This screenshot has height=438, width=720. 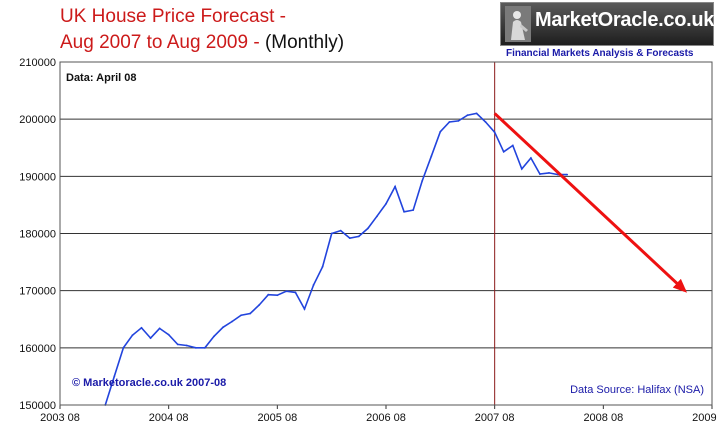 I want to click on title-line-1: UK House Price Forecast -, so click(x=173, y=16).